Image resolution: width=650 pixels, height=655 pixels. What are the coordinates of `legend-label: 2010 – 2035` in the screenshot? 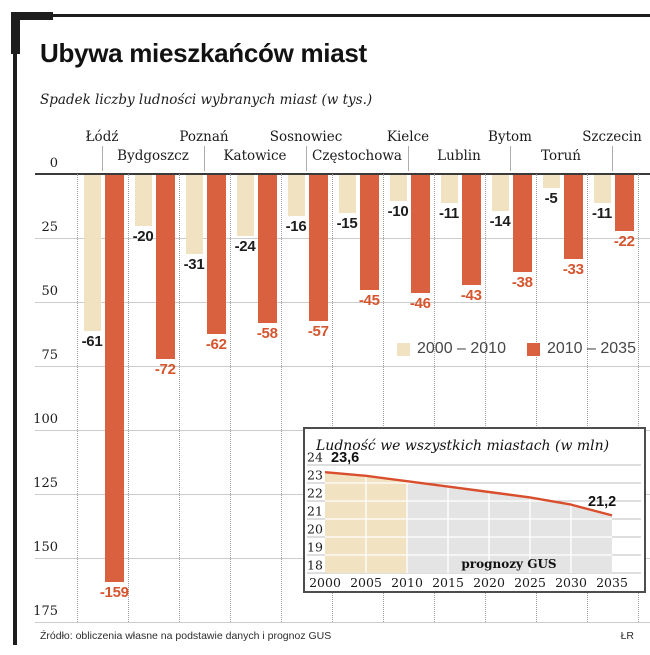 It's located at (591, 348).